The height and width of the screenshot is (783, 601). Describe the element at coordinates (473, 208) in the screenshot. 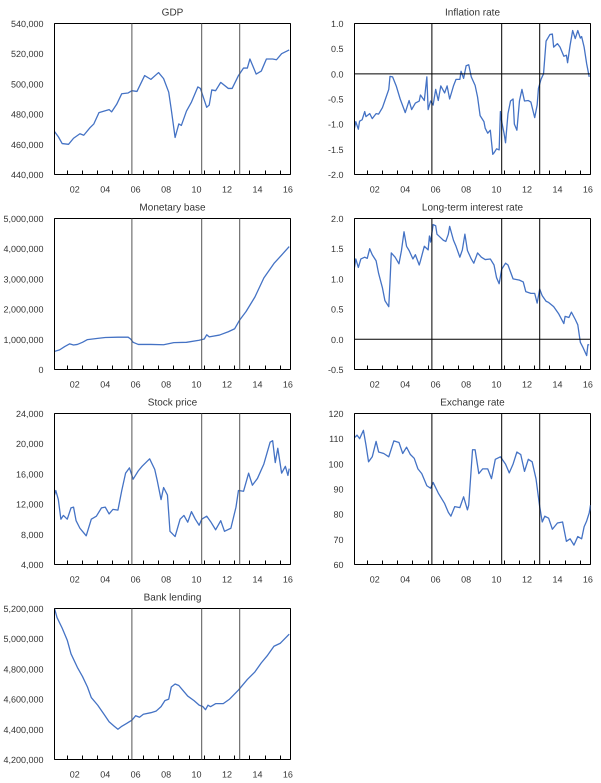

I see `chart-title: Long-term interest rate` at that location.